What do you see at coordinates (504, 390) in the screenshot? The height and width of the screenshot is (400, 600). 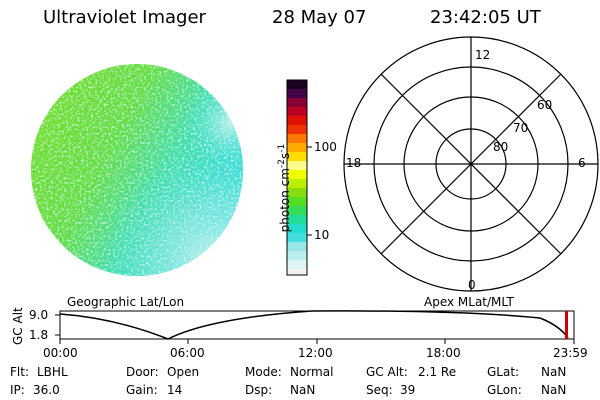 I see `glon-label: GLon:` at bounding box center [504, 390].